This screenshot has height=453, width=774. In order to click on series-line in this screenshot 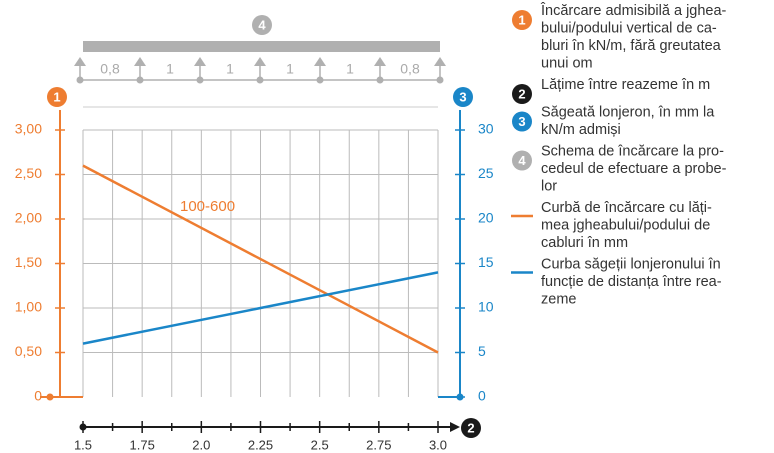, I will do `click(260, 308)`.